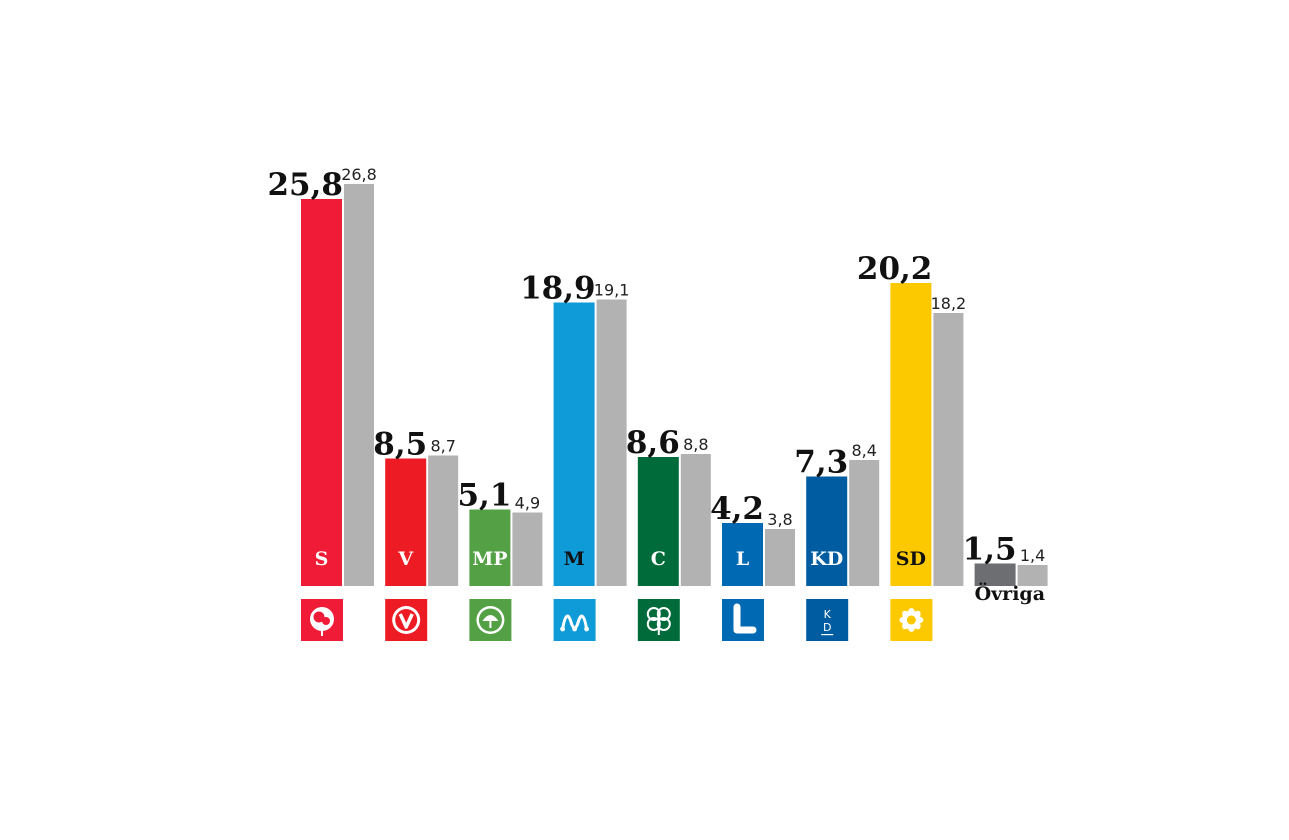  I want to click on party-abbreviation: KD, so click(826, 559).